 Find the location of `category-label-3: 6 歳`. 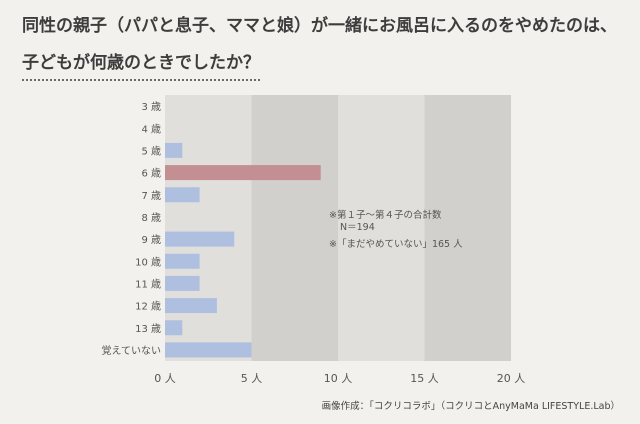

category-label-3: 6 歳 is located at coordinates (151, 174).